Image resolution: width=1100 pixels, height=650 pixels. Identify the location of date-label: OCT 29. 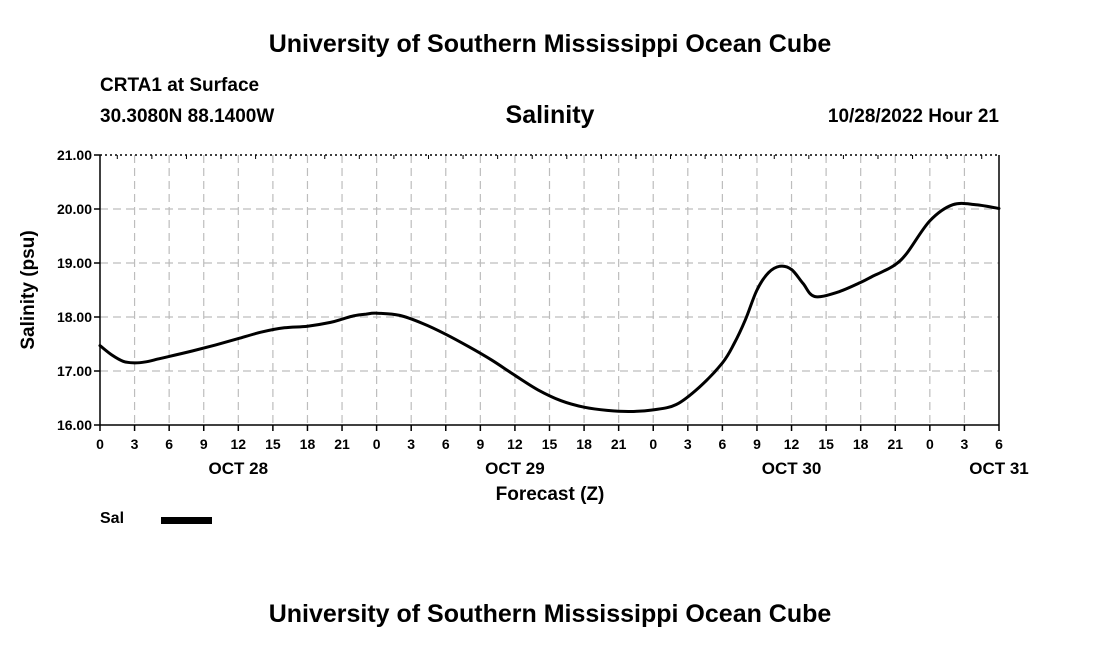
(515, 468).